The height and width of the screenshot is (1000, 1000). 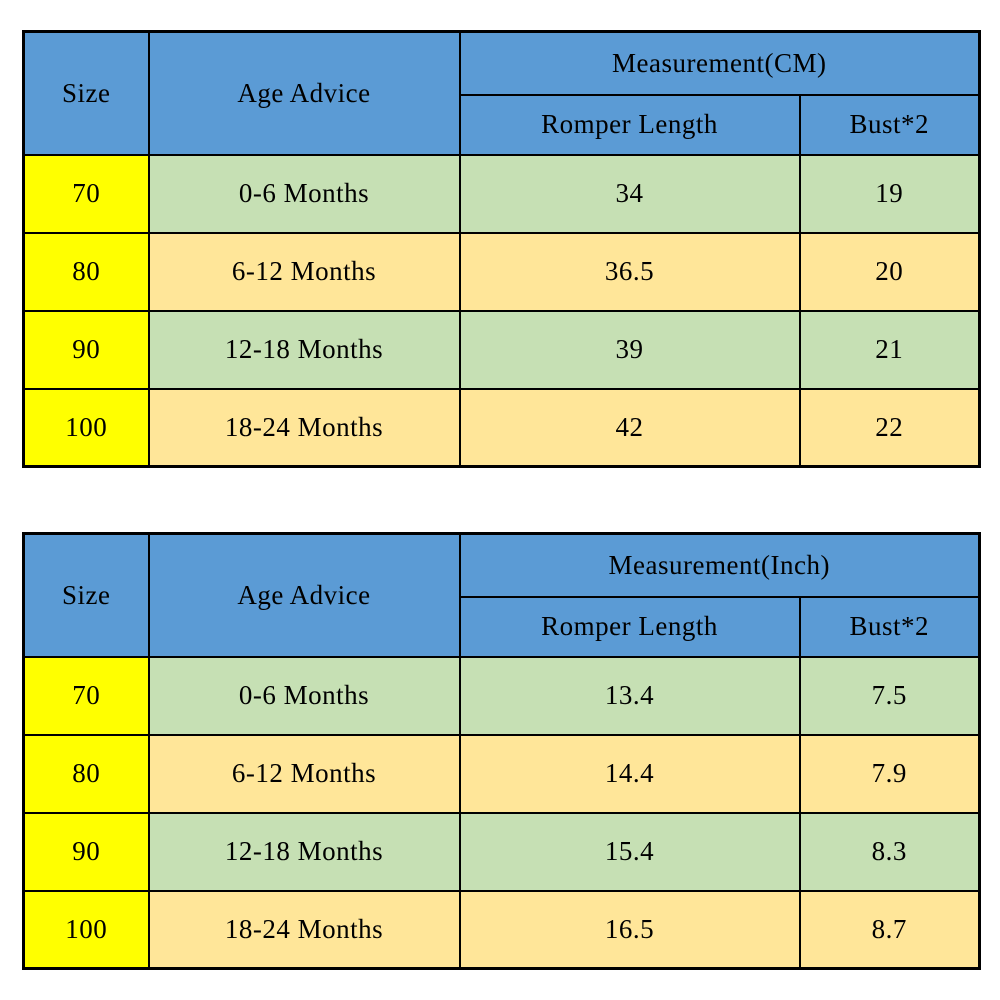 What do you see at coordinates (889, 695) in the screenshot?
I see `bust-cell: 7.5` at bounding box center [889, 695].